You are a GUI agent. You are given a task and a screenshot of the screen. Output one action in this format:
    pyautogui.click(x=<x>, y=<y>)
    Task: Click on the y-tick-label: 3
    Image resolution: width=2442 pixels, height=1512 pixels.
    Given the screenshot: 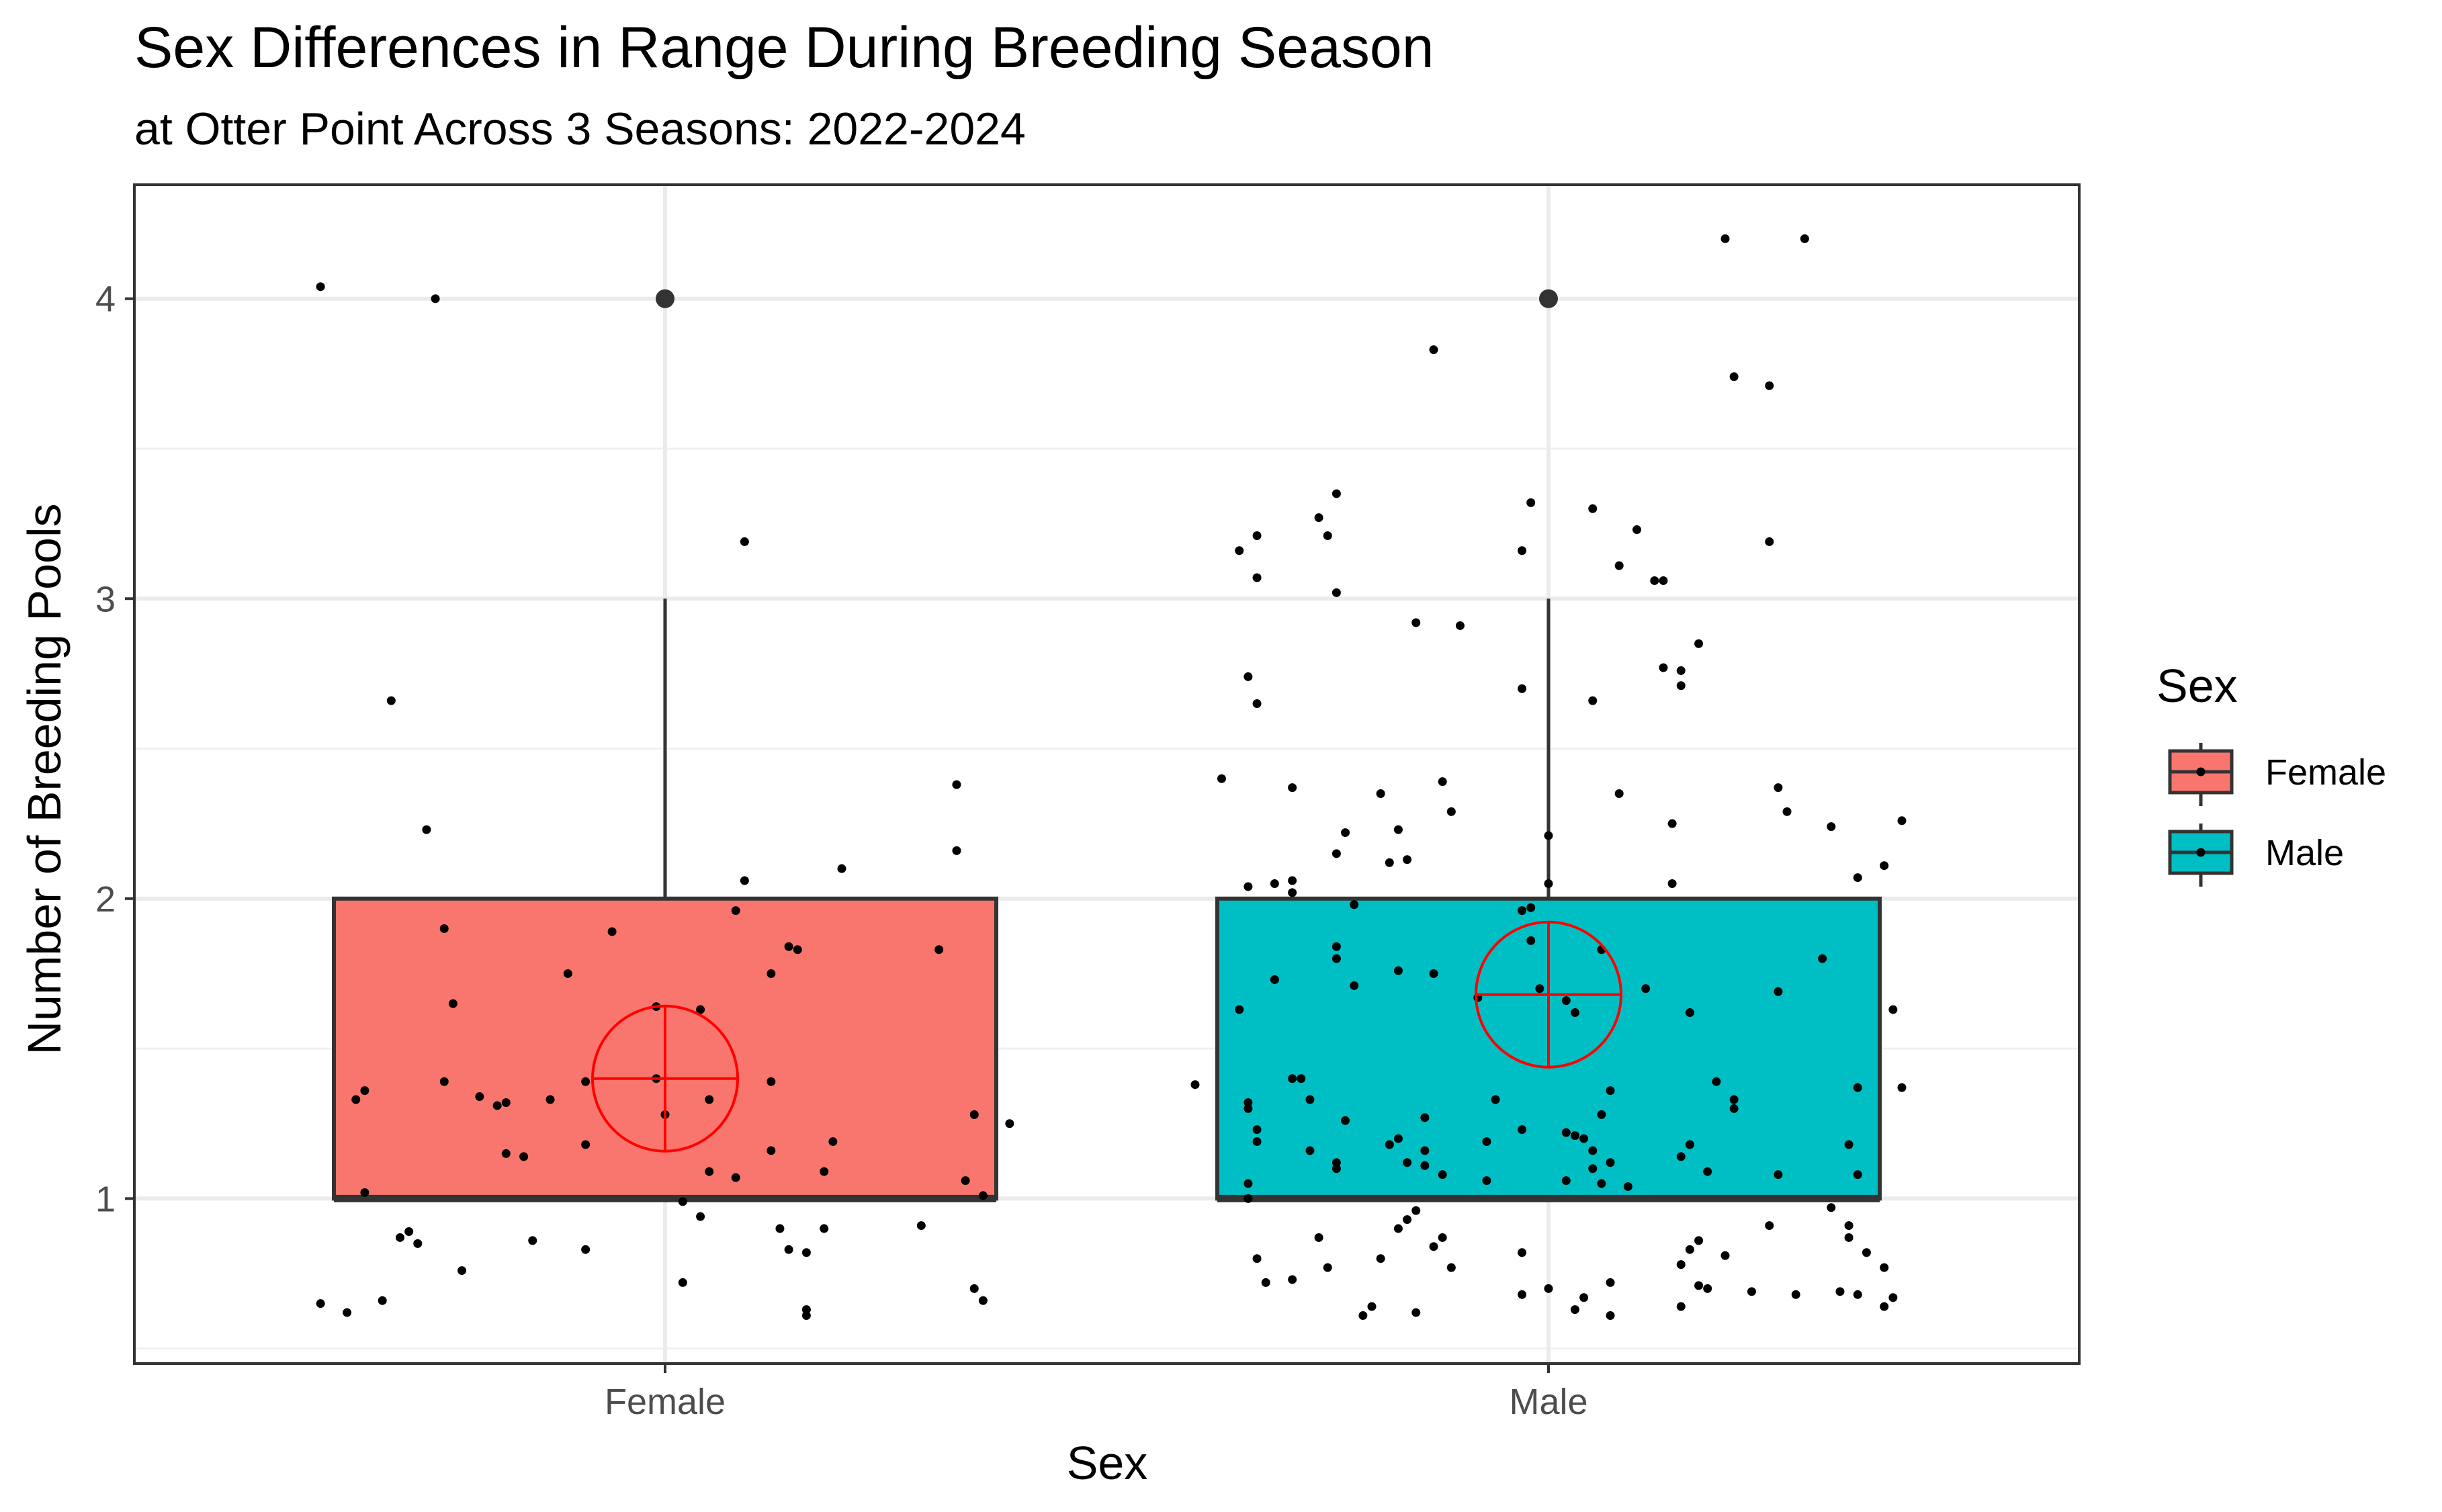 What is the action you would take?
    pyautogui.click(x=106, y=599)
    